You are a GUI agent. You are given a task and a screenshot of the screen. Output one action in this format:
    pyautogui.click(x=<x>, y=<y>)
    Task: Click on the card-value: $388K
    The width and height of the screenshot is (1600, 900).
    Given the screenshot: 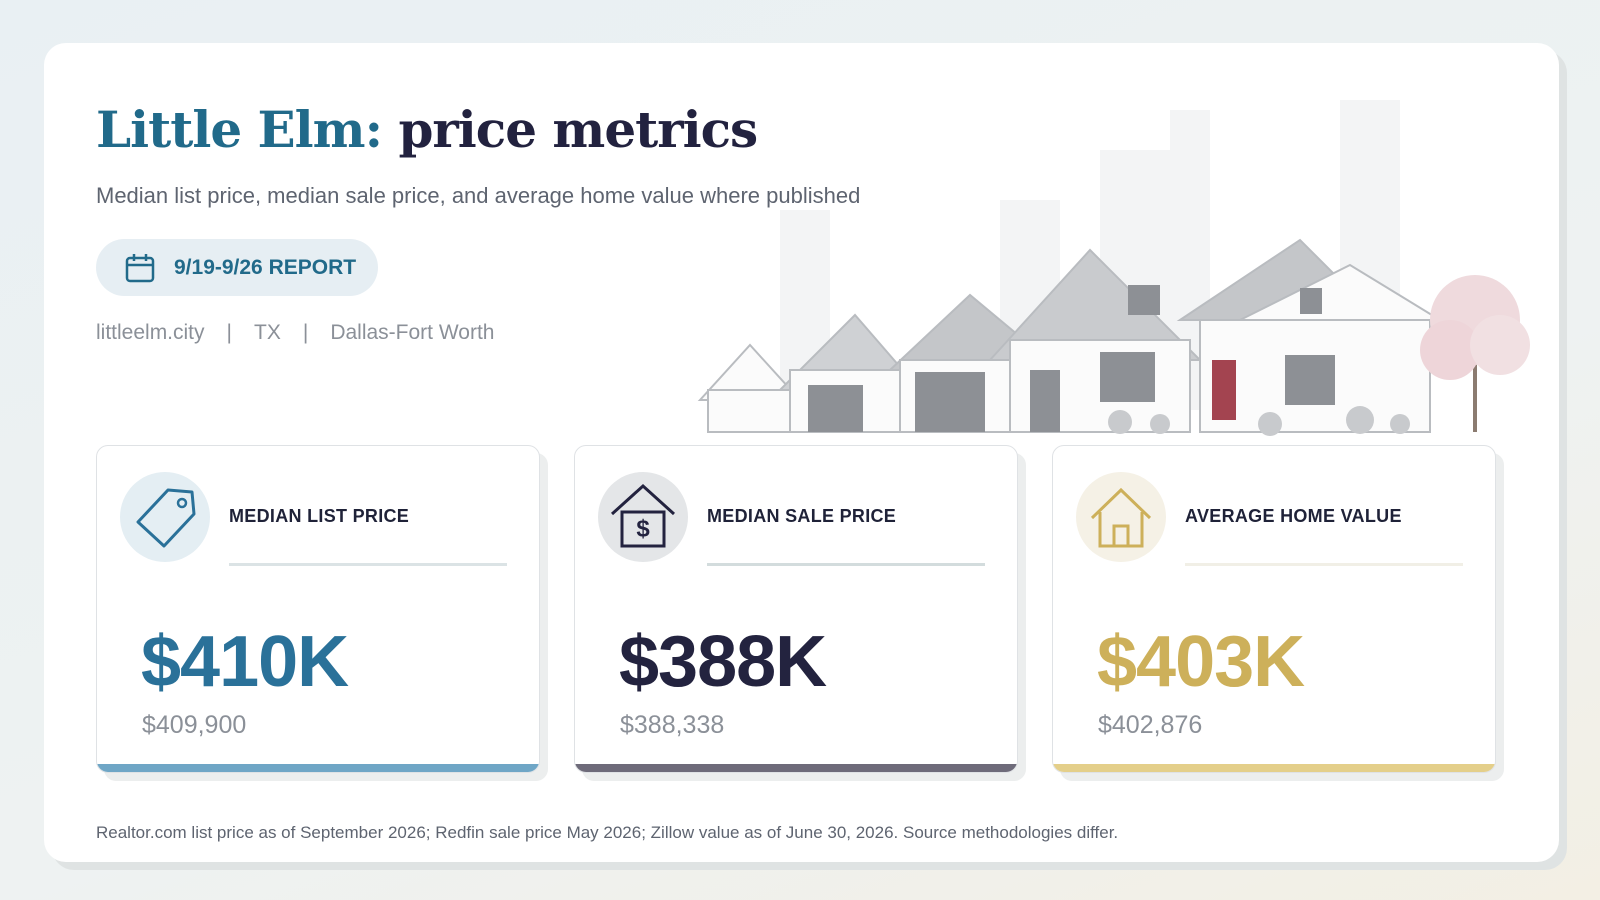 What is the action you would take?
    pyautogui.click(x=723, y=662)
    